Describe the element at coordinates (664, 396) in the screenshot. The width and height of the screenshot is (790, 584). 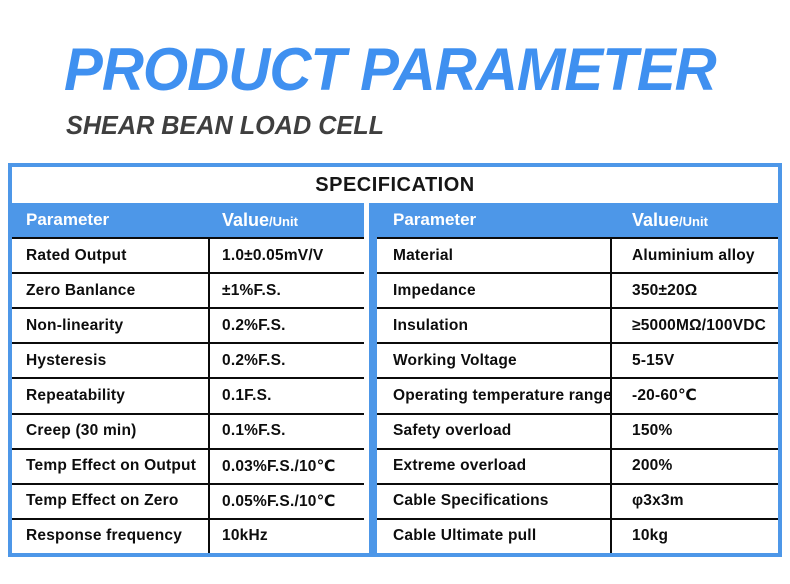
I see `value-cell: -20-60℃` at that location.